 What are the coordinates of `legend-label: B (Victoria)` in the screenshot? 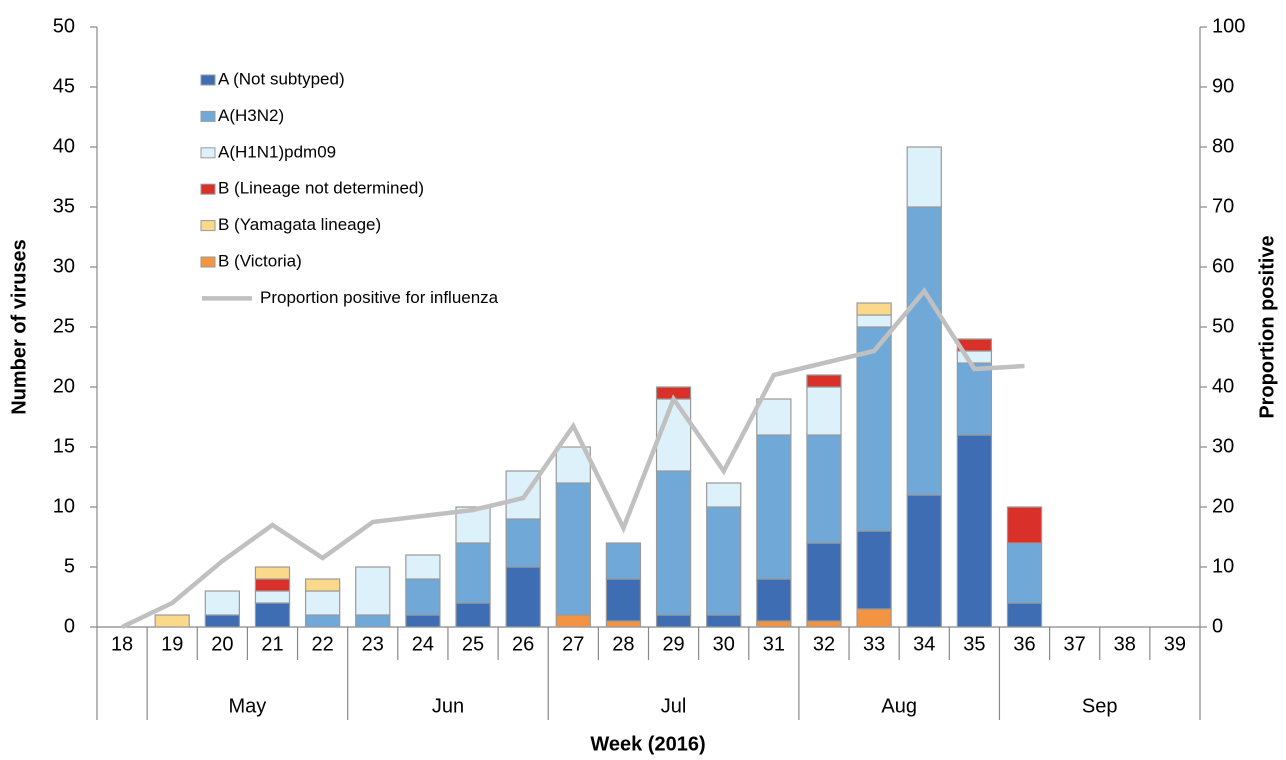 It's located at (260, 260).